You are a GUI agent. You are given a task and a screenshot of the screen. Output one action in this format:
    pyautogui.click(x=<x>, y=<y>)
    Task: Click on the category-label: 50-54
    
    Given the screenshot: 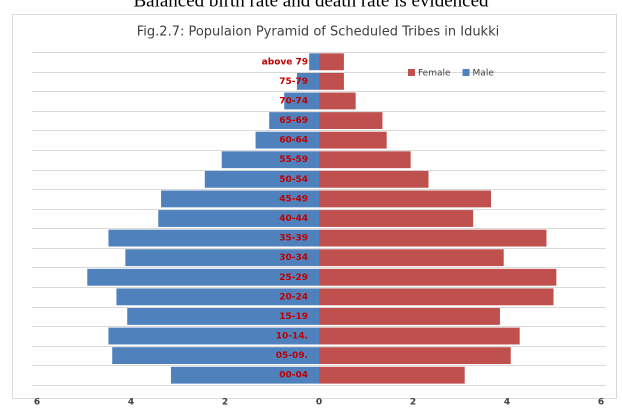 What is the action you would take?
    pyautogui.click(x=293, y=180)
    